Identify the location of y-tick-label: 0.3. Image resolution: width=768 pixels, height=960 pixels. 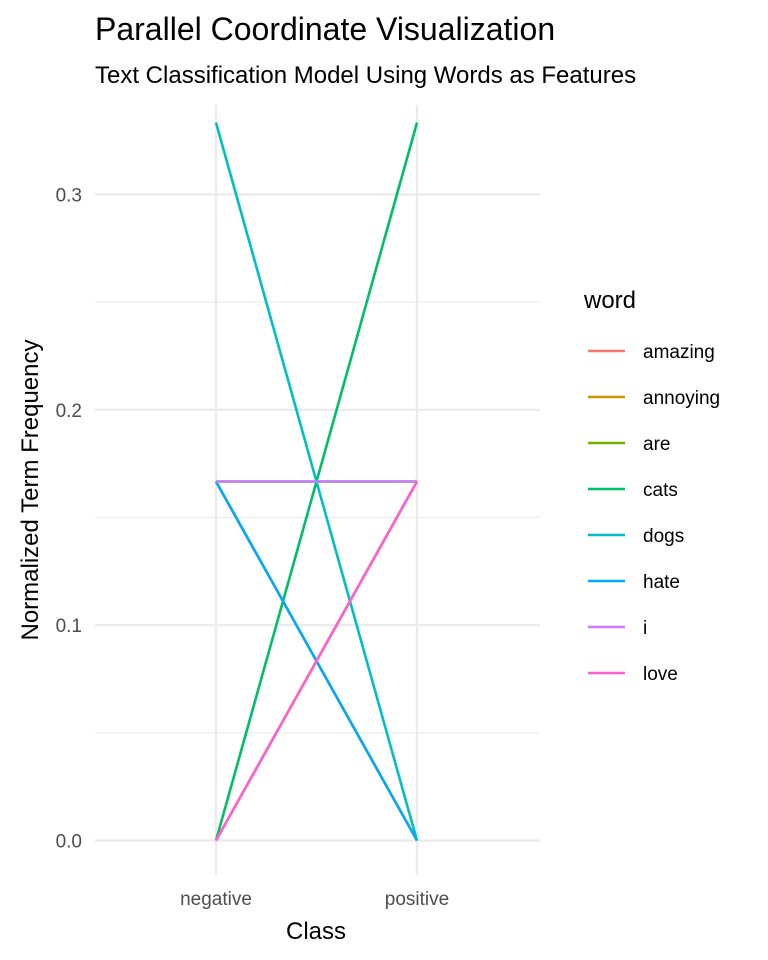
(69, 195).